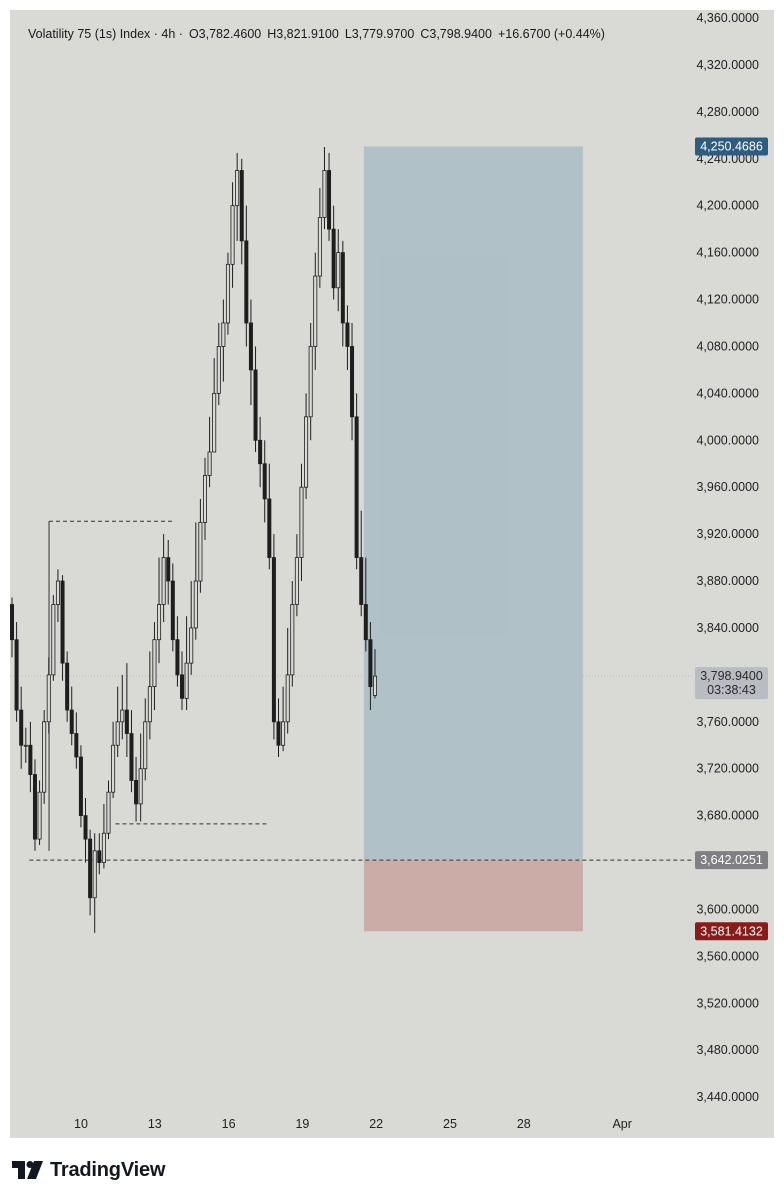  Describe the element at coordinates (727, 769) in the screenshot. I see `y-tick-label: 3,720.0000` at that location.